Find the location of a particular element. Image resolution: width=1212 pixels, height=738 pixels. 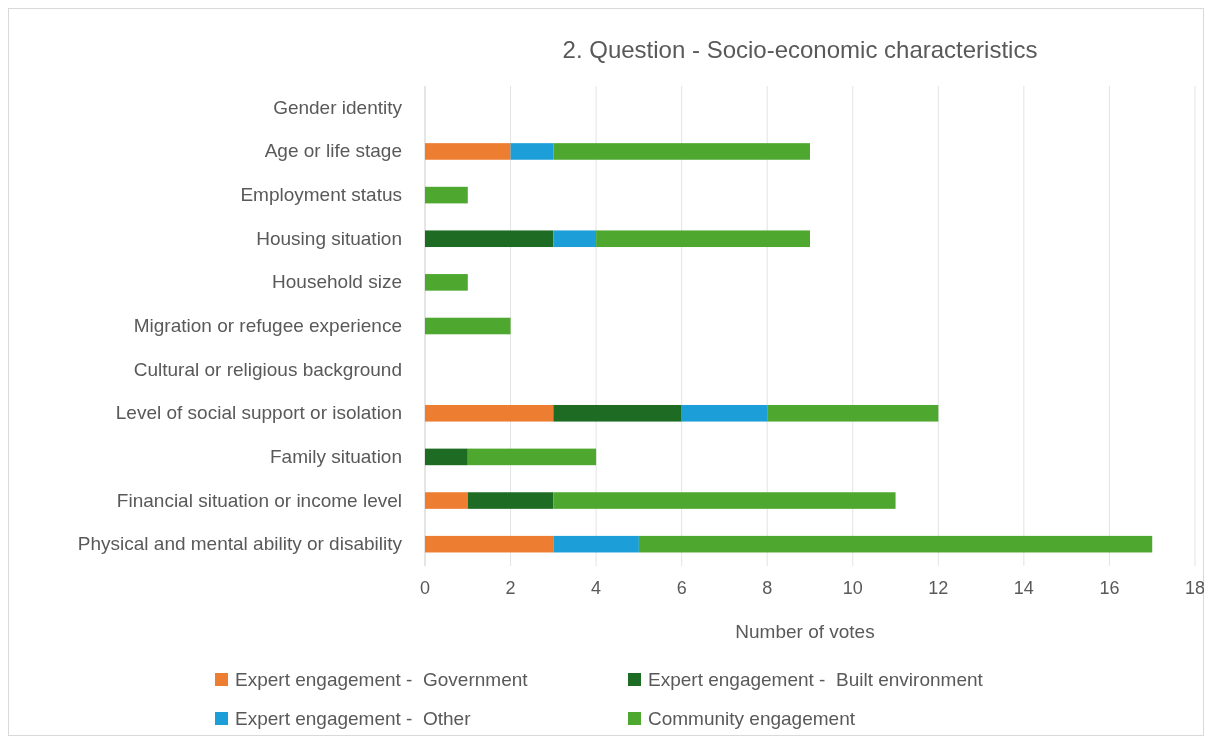

x-tick-label: 0 is located at coordinates (425, 588).